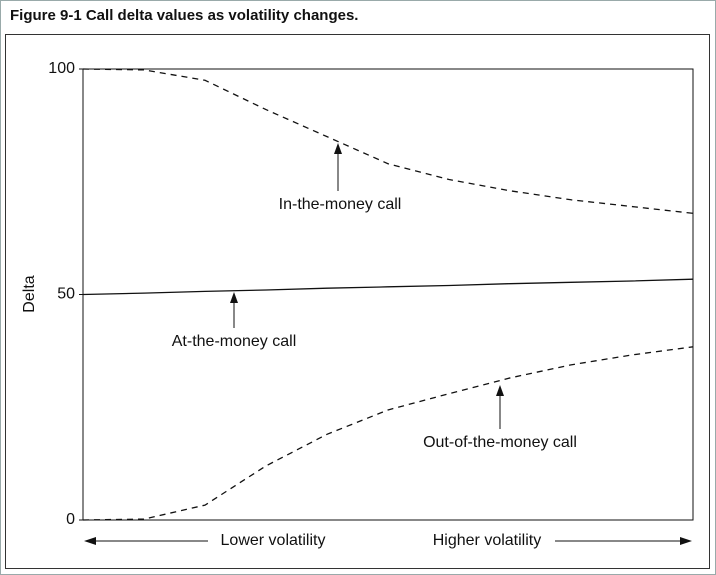  What do you see at coordinates (487, 540) in the screenshot?
I see `x-label-right: Higher volatility` at bounding box center [487, 540].